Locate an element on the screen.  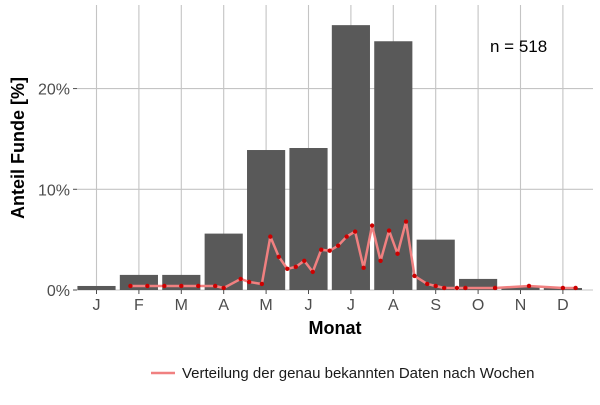
y-axis-ticks: 0% 10% 20% is located at coordinates (57, 191).